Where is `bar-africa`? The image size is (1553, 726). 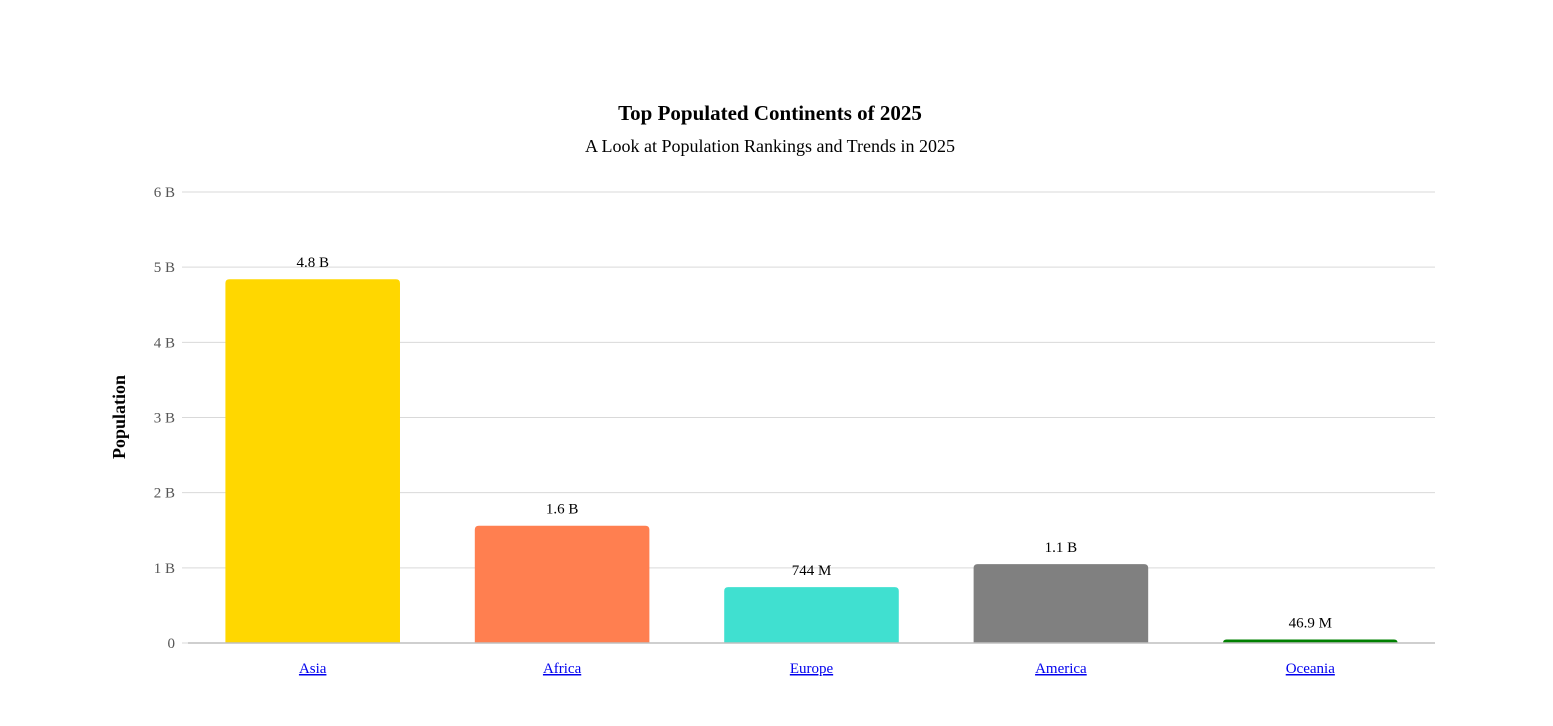
bar-africa is located at coordinates (562, 584).